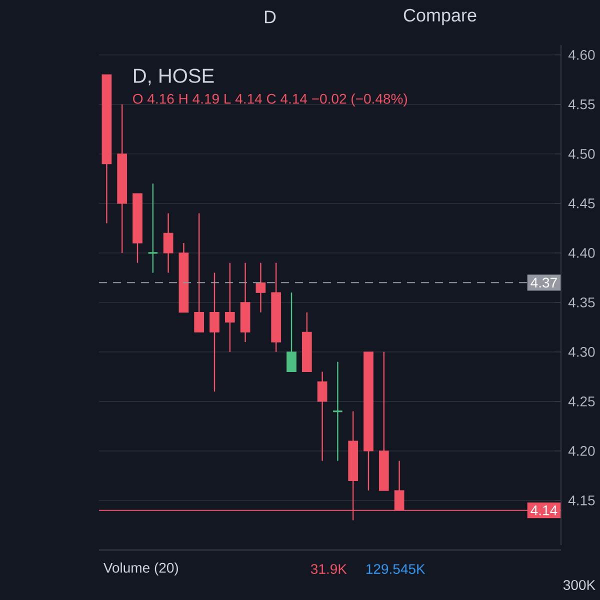  Describe the element at coordinates (270, 17) in the screenshot. I see `text: D` at that location.